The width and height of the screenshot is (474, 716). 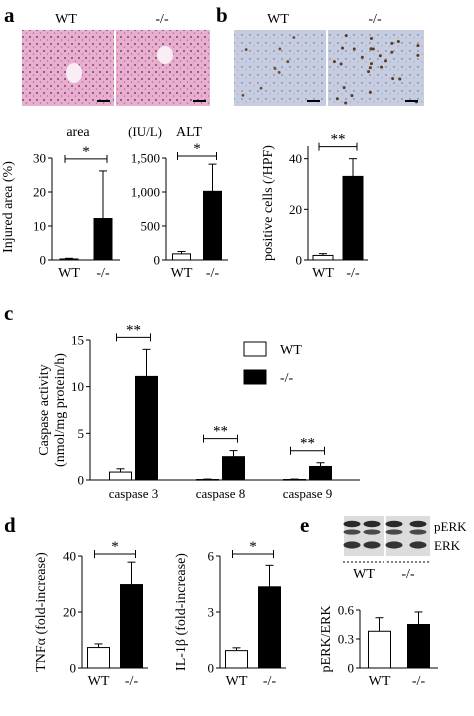 I want to click on y-tick-label: 0.6, so click(x=346, y=610).